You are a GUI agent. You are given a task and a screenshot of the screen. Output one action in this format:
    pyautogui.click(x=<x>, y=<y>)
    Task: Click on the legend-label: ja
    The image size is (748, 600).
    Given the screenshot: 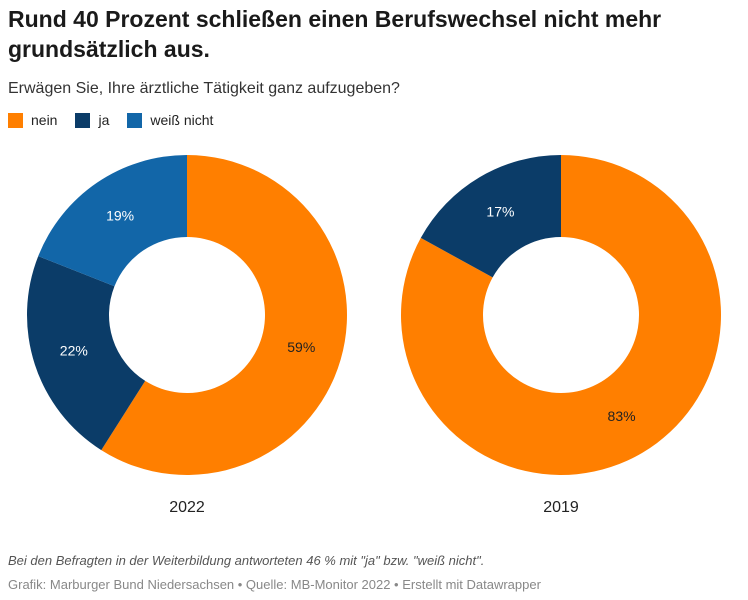 What is the action you would take?
    pyautogui.click(x=104, y=120)
    